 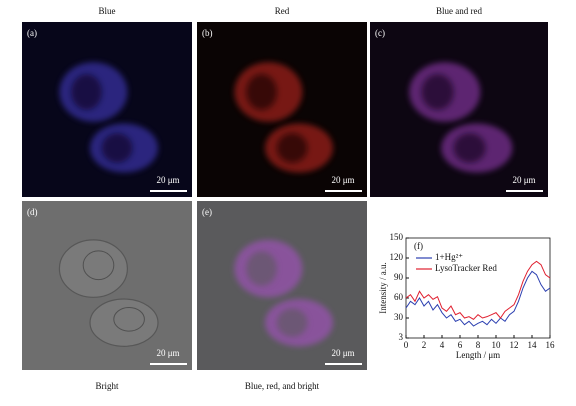 What do you see at coordinates (107, 386) in the screenshot?
I see `caption: Bright` at bounding box center [107, 386].